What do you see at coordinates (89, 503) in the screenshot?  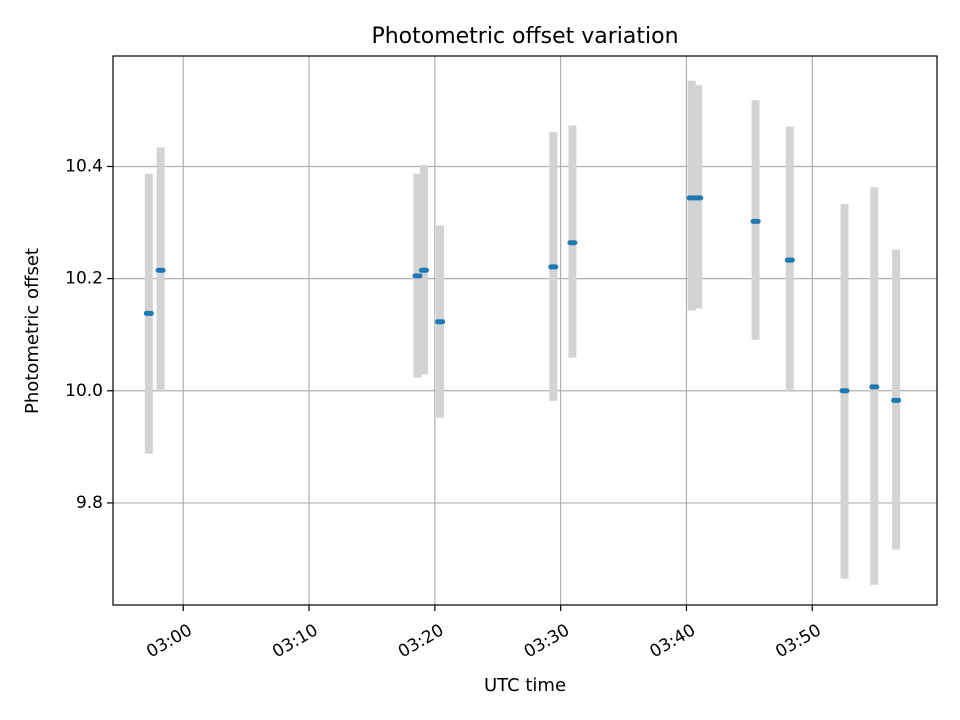 I see `y-tick-label: 9.8` at bounding box center [89, 503].